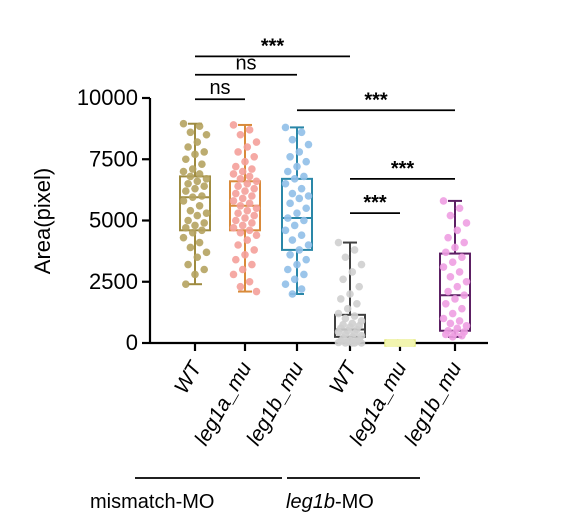  I want to click on significance-label: ns, so click(245, 64).